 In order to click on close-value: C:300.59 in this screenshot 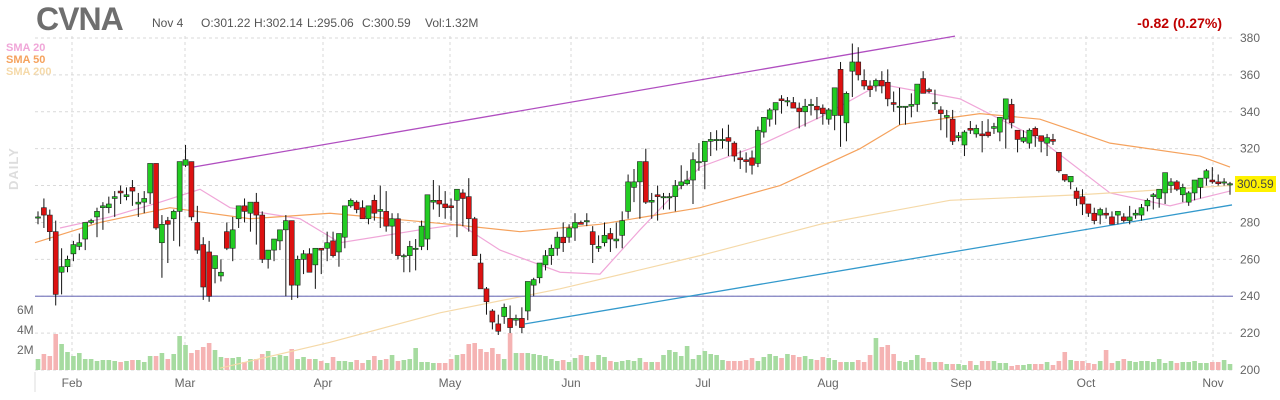, I will do `click(386, 23)`.